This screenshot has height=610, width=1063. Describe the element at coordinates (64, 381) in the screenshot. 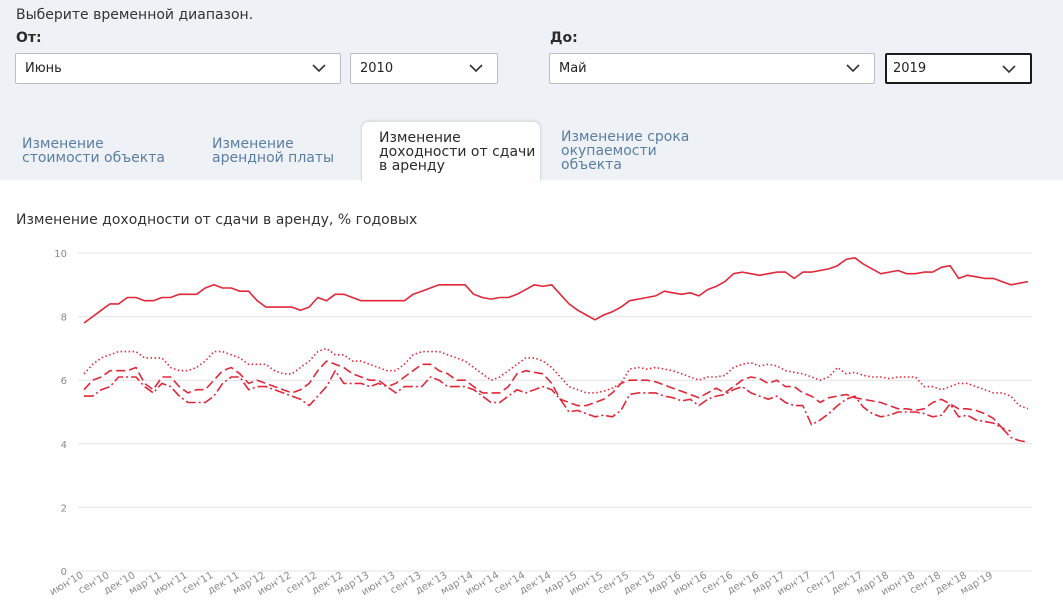

I see `y-tick-label: 6` at that location.